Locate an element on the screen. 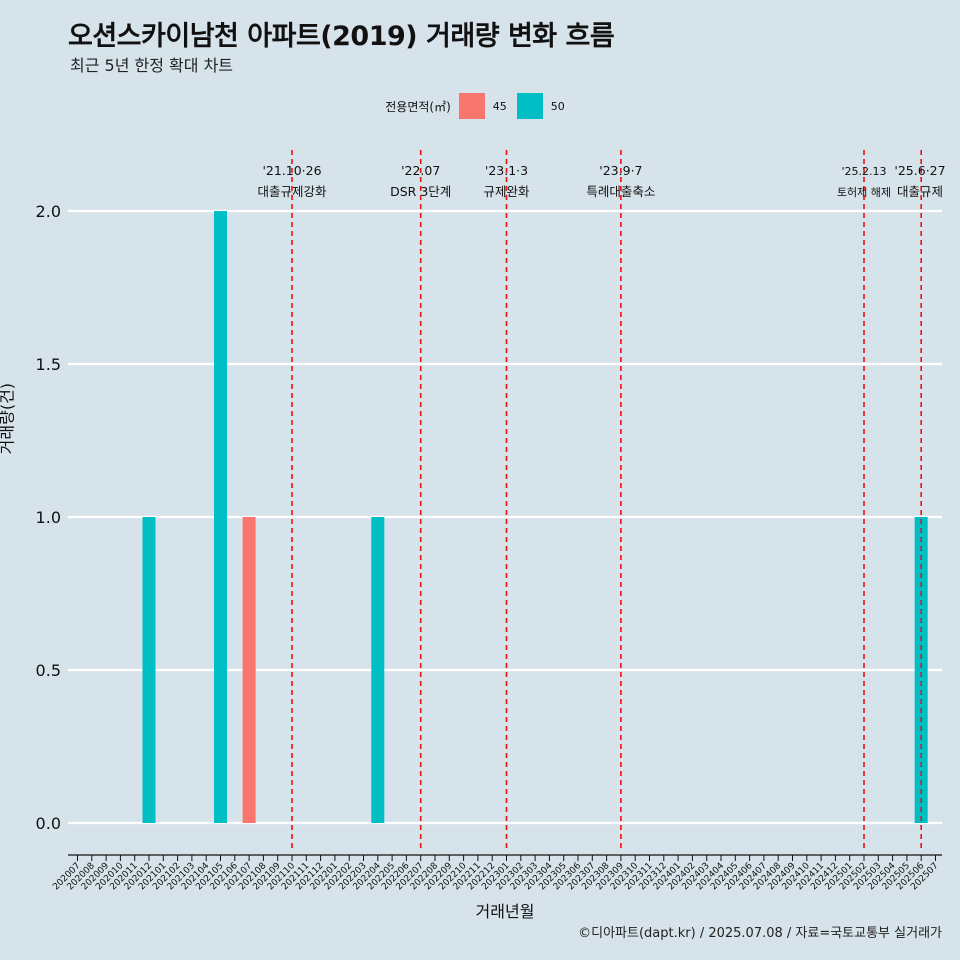  event-date: '22.07 is located at coordinates (420, 170).